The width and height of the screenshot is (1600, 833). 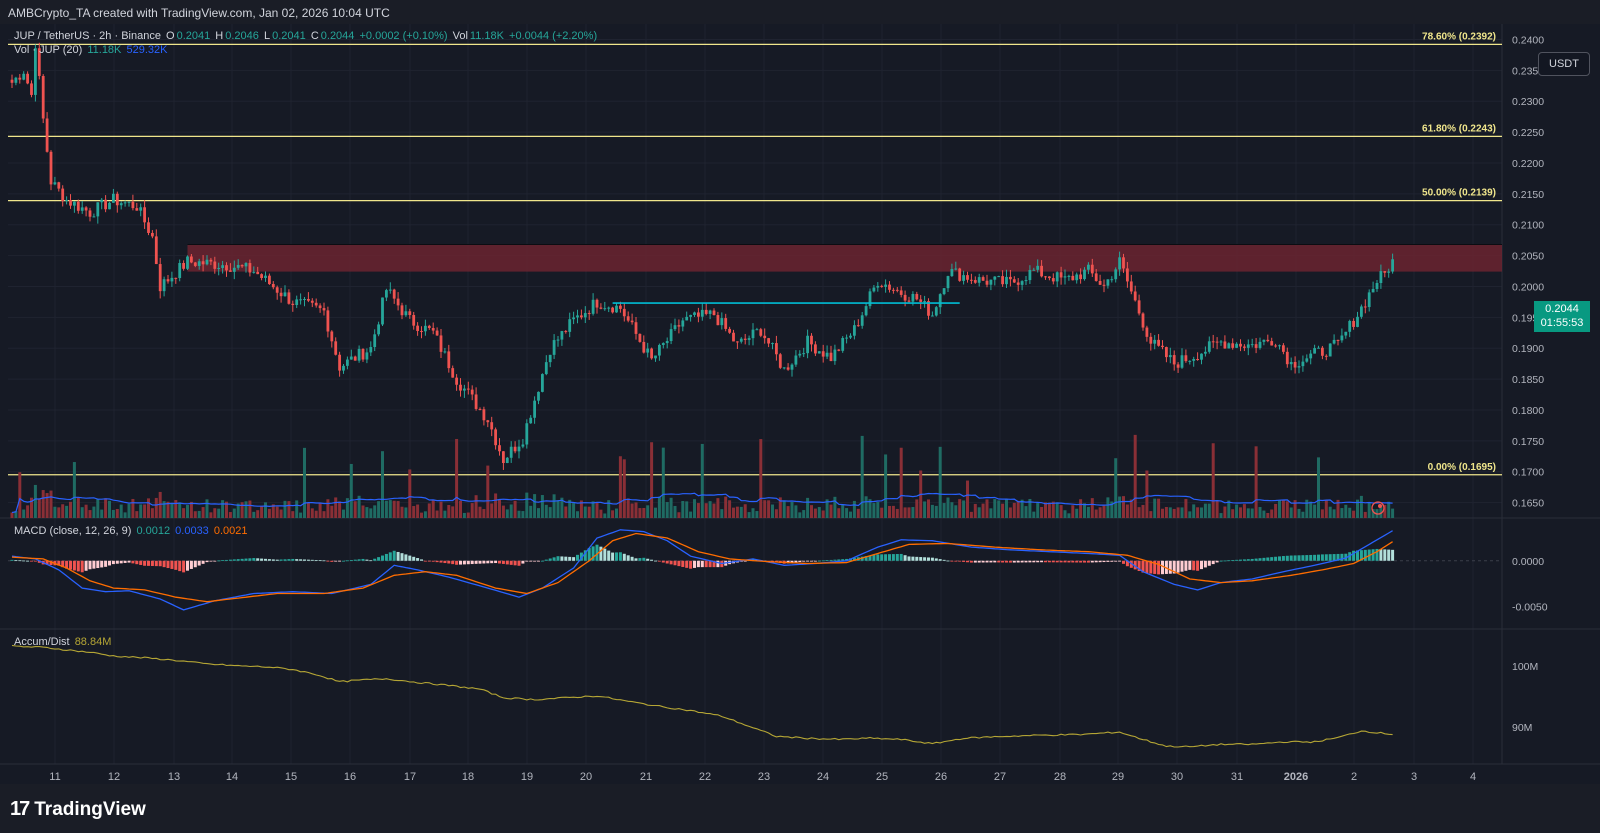 I want to click on volume-legend: Vol · JUP (20) 11.18K 529.32K, so click(x=91, y=50).